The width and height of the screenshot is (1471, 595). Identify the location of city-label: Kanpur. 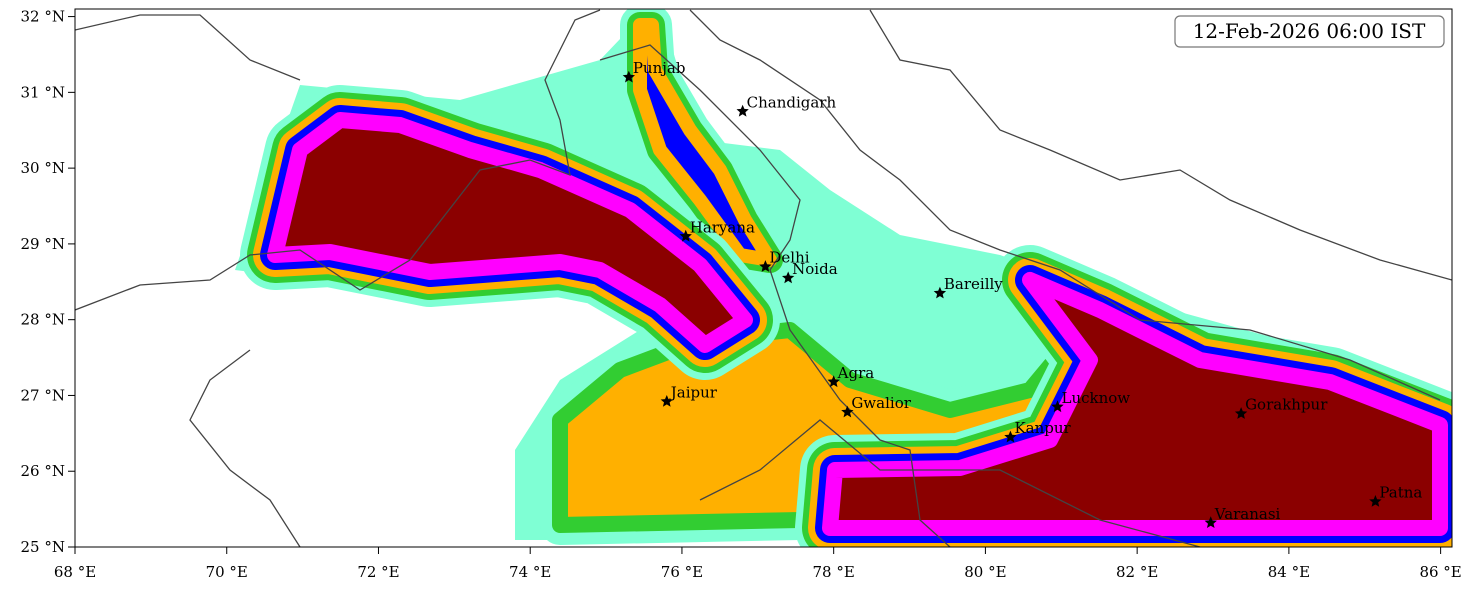
(1042, 428).